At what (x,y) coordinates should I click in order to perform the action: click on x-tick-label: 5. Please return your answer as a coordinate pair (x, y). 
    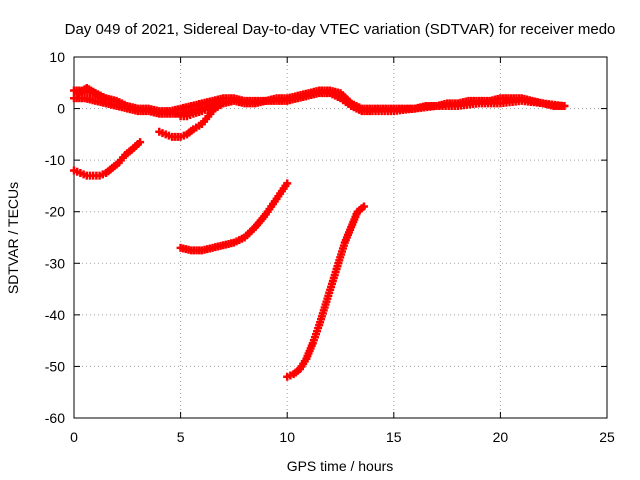
    Looking at the image, I should click on (181, 437).